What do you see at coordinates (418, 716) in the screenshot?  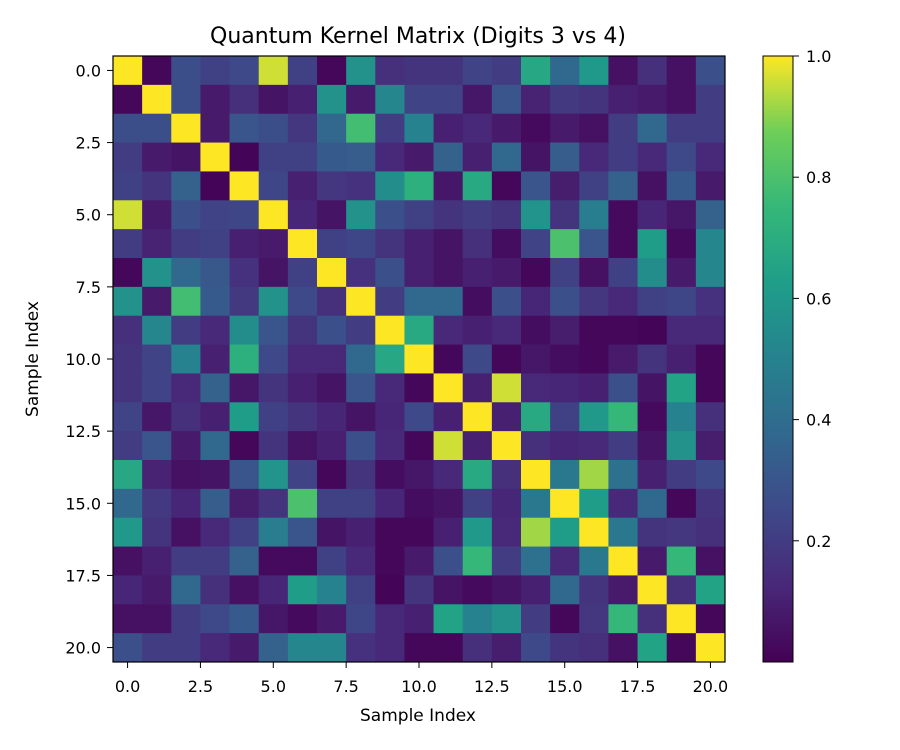 I see `x-axis-label: Sample Index` at bounding box center [418, 716].